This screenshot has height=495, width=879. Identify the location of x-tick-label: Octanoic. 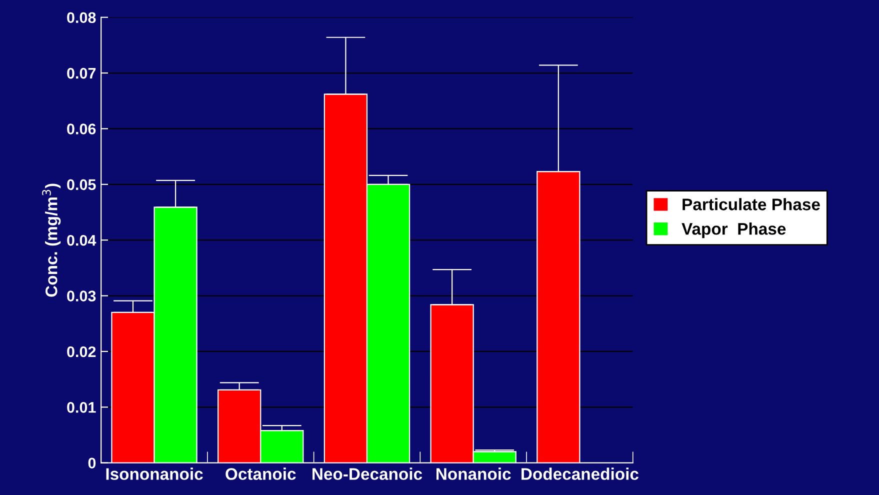
(261, 474).